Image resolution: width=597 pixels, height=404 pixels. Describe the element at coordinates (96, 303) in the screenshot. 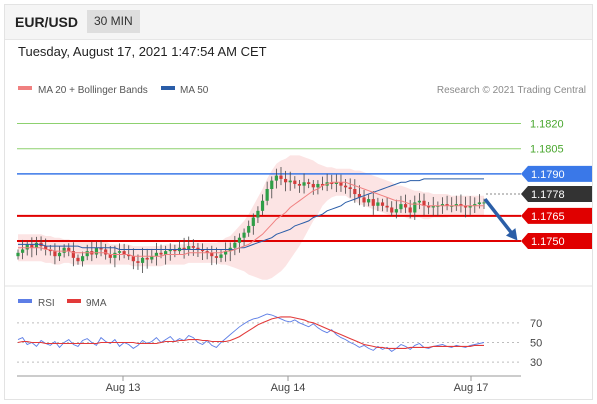

I see `ma9-legend-label: 9MA` at that location.